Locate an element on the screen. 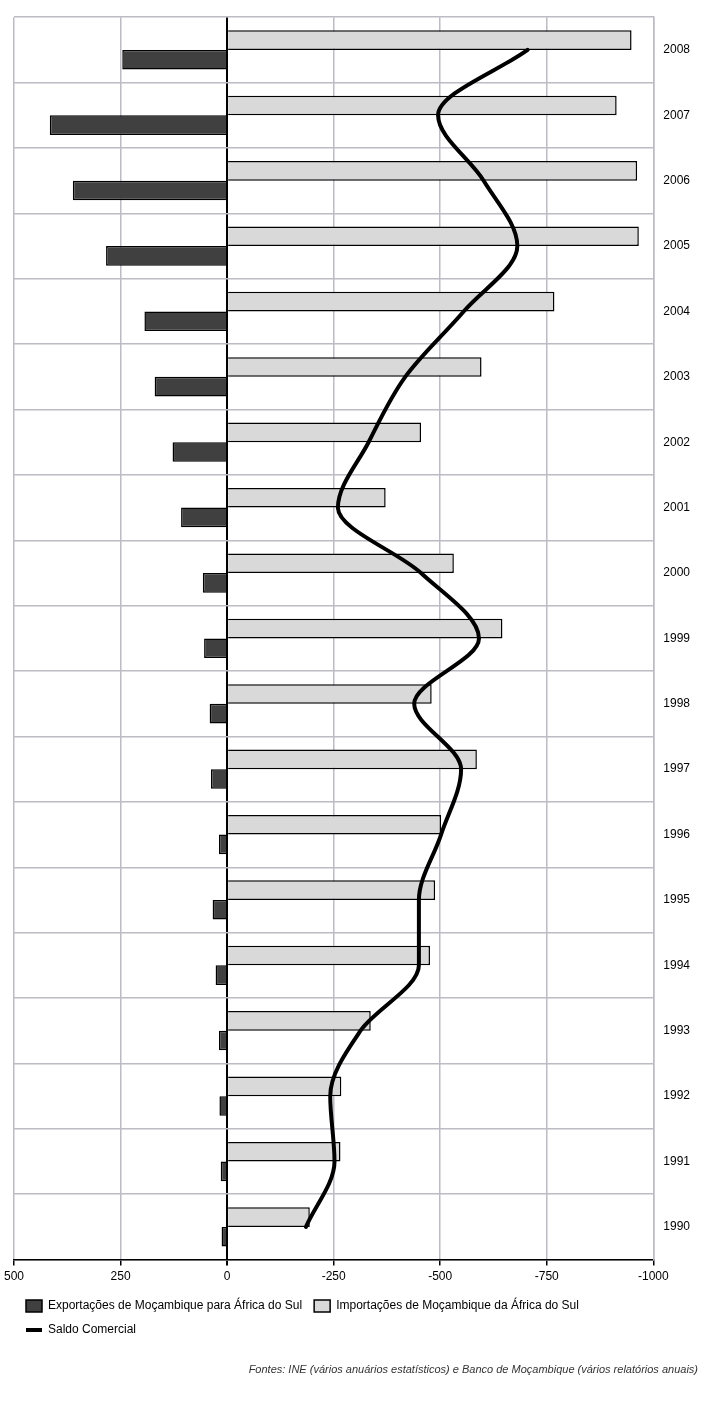  x-tick-label: 500 is located at coordinates (14, 1276).